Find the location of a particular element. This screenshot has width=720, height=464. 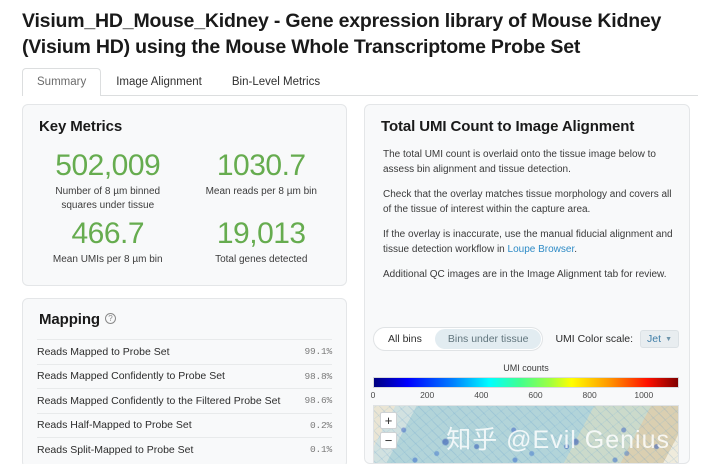

loupe-browser-link: Loupe Browser is located at coordinates (541, 249).